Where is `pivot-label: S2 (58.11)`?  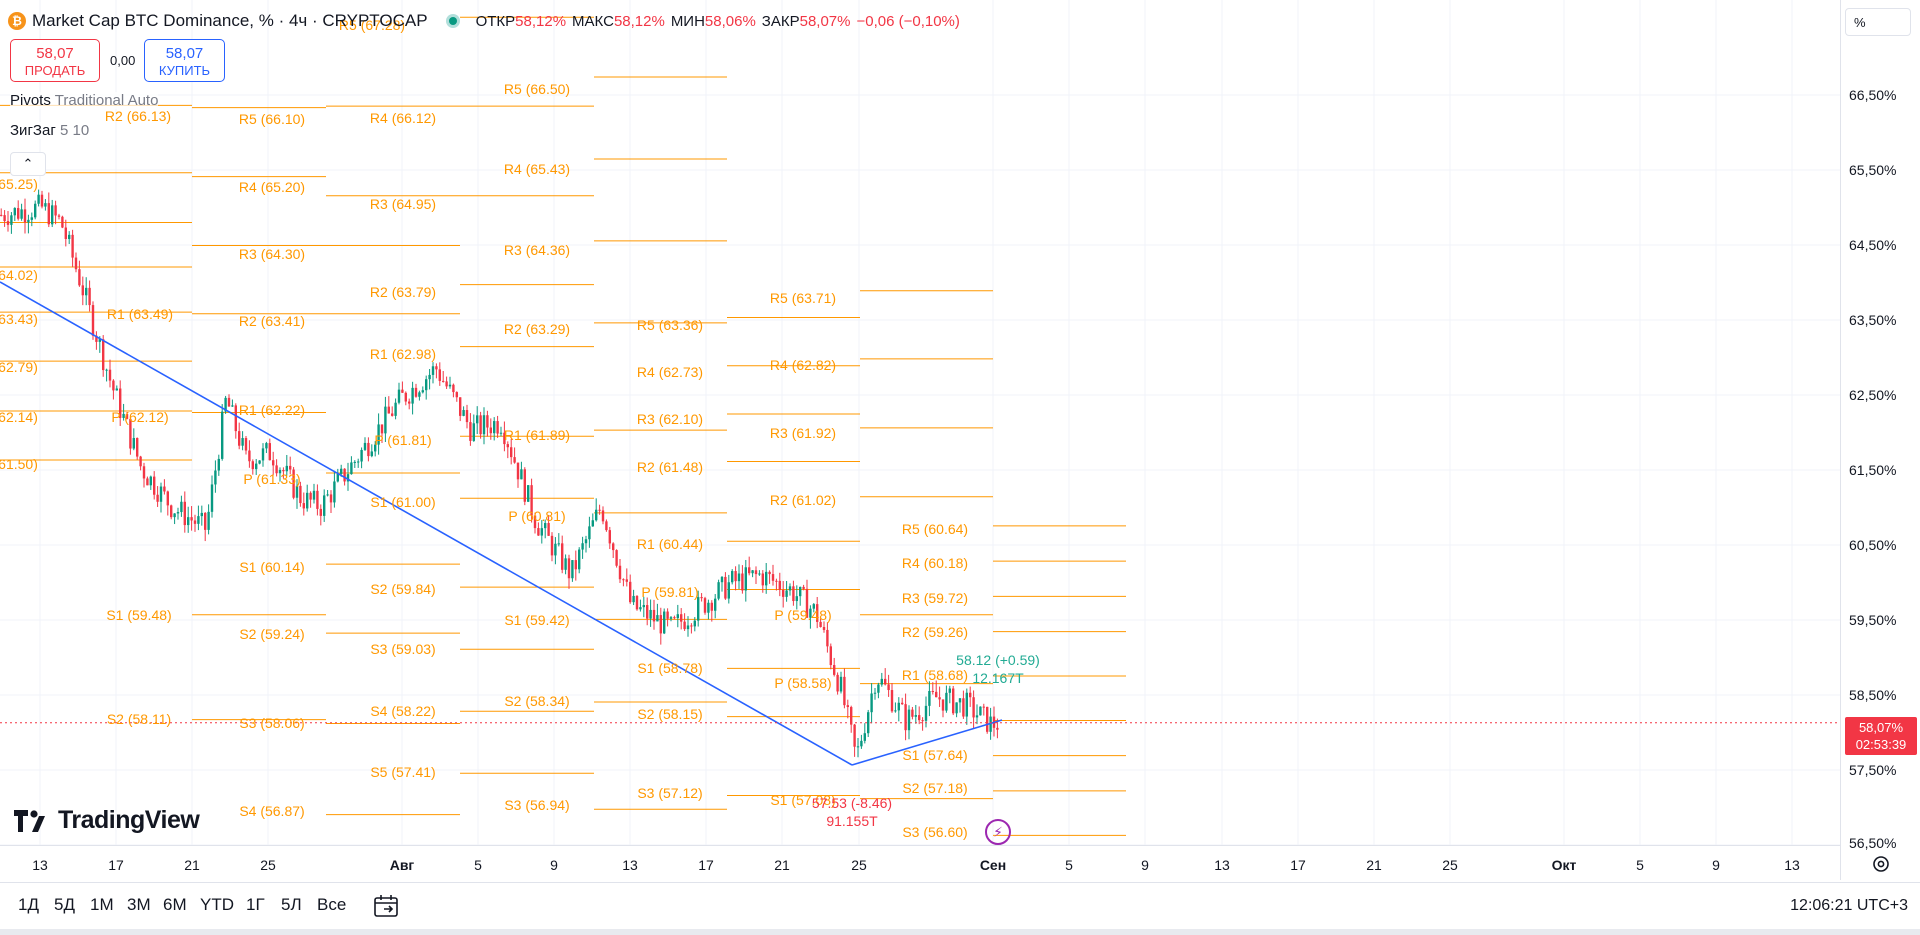
pivot-label: S2 (58.11) is located at coordinates (139, 719).